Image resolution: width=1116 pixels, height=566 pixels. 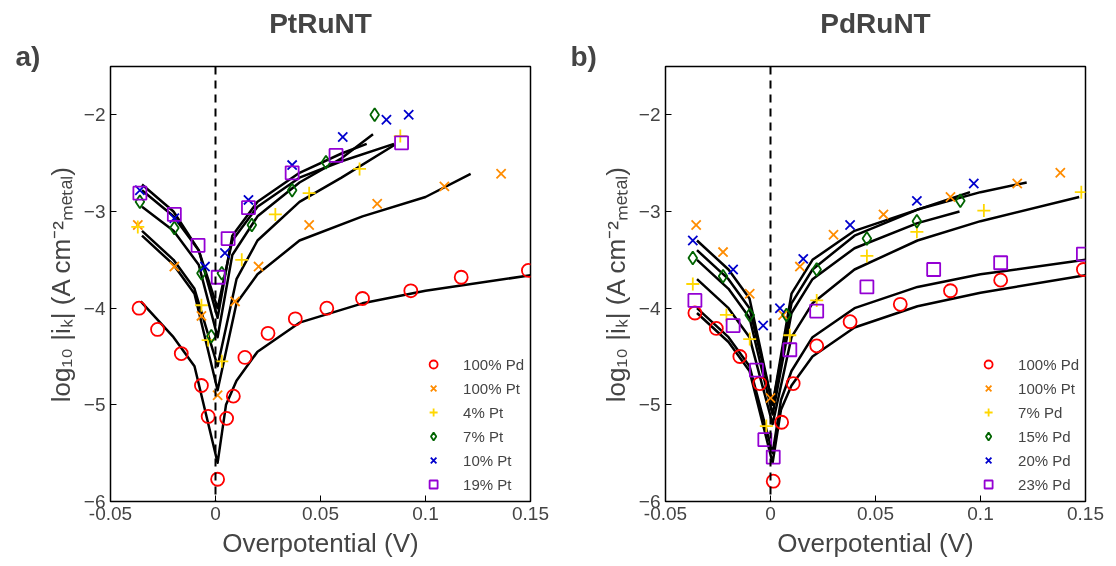 I want to click on legend-label: 7% Pt, so click(x=483, y=436).